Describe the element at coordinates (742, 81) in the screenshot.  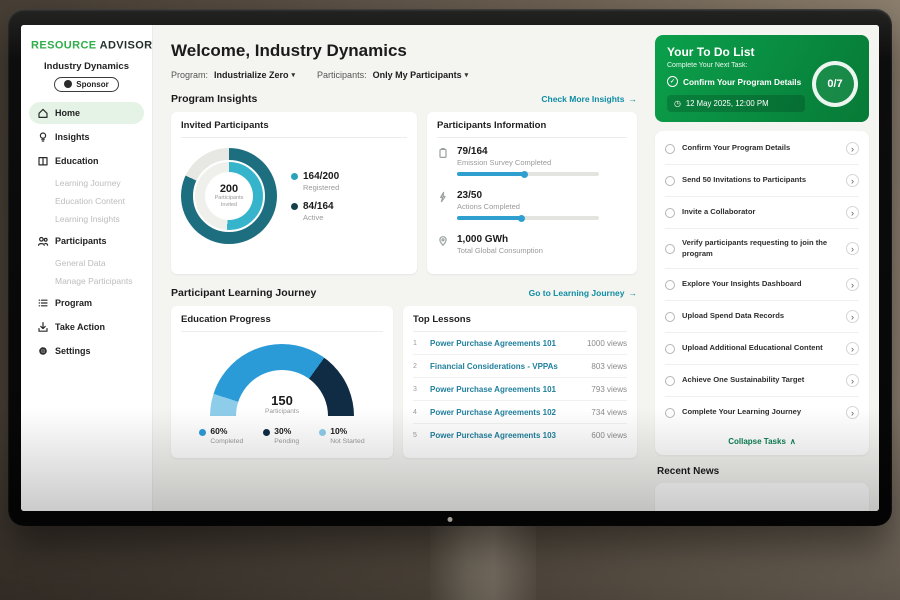
I see `todo-next-task-label: Confirm Your Program Details` at that location.